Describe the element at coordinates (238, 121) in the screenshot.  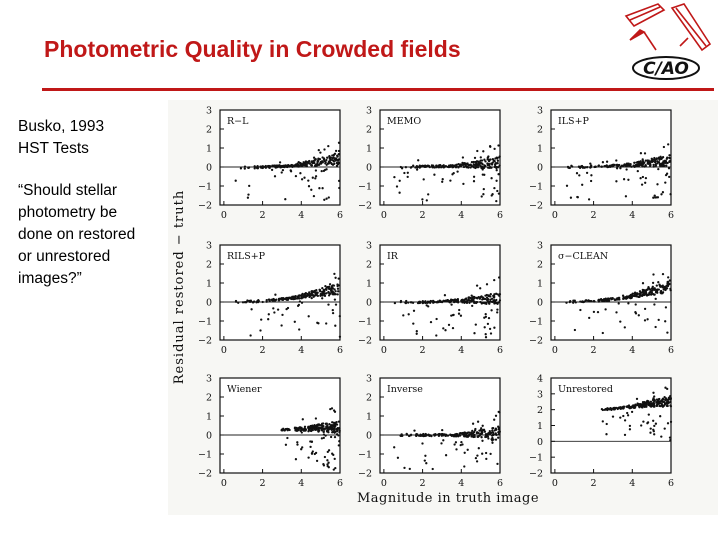
I see `panel-label: R−L` at that location.